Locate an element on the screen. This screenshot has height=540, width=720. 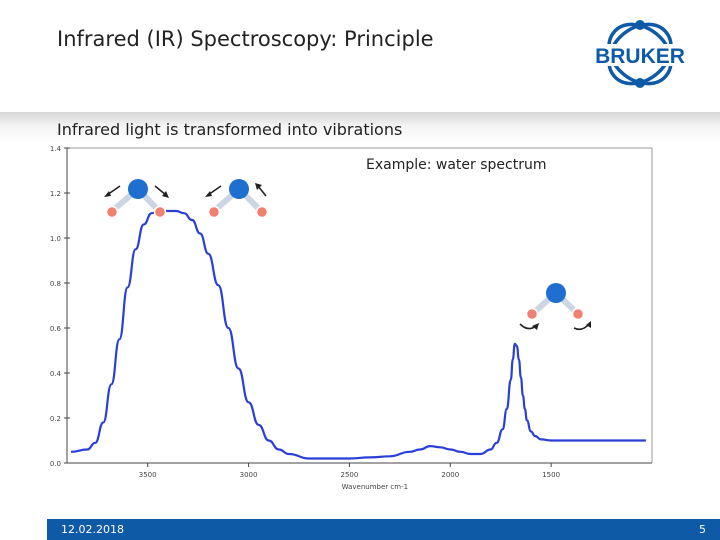
y-tick-label: 0.0 is located at coordinates (55, 464).